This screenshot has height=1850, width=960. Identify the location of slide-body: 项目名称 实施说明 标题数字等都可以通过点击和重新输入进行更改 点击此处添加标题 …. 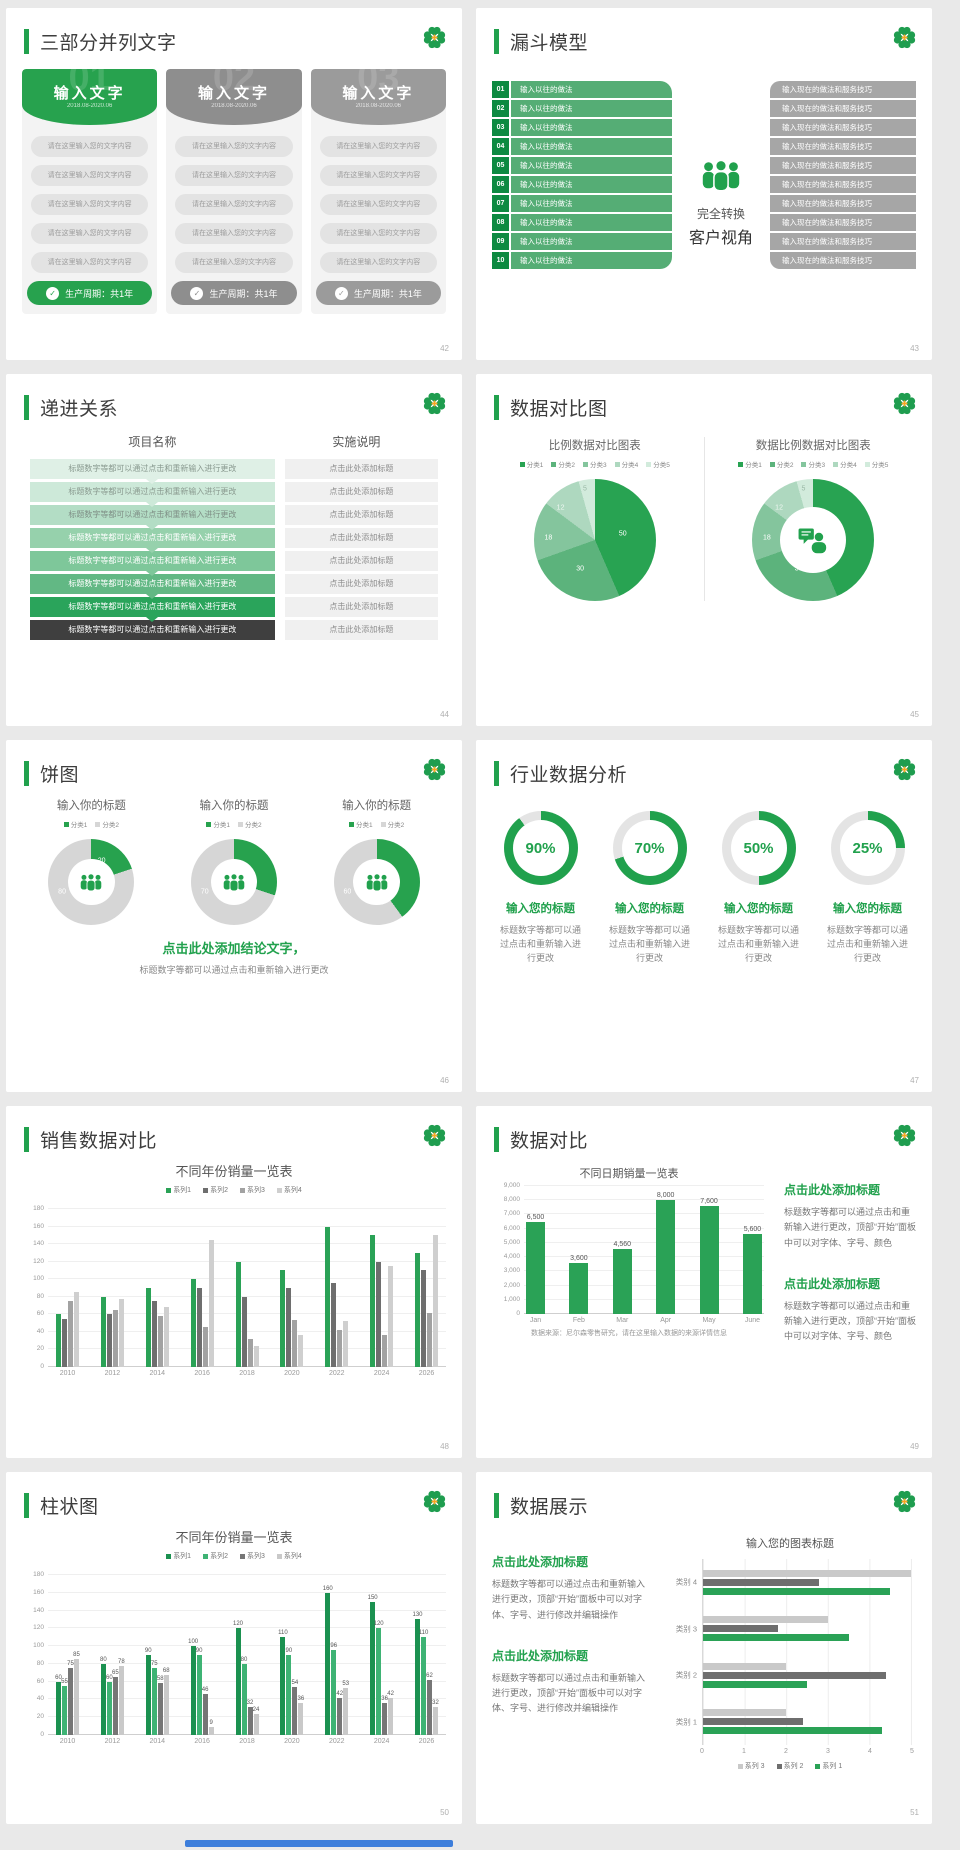
(234, 530).